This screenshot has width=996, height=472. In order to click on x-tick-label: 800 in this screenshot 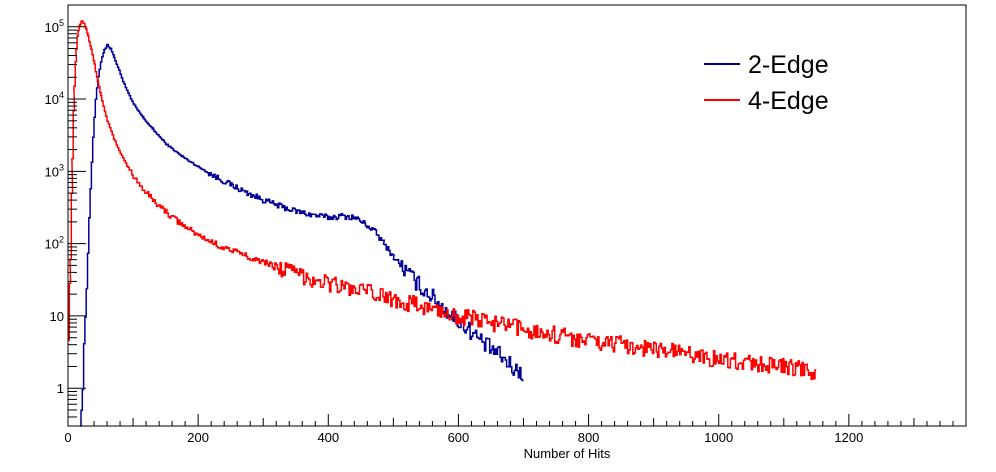, I will do `click(589, 437)`.